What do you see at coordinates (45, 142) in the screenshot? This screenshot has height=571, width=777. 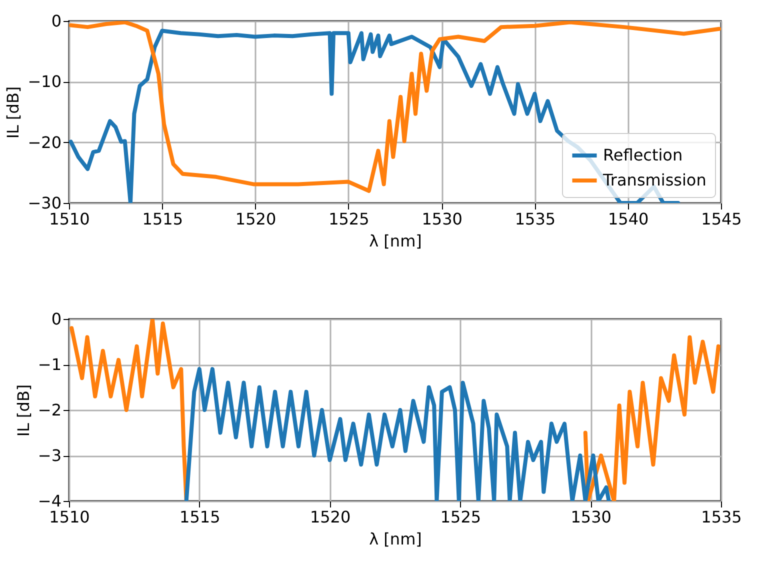 I see `y-tick-label: −20` at bounding box center [45, 142].